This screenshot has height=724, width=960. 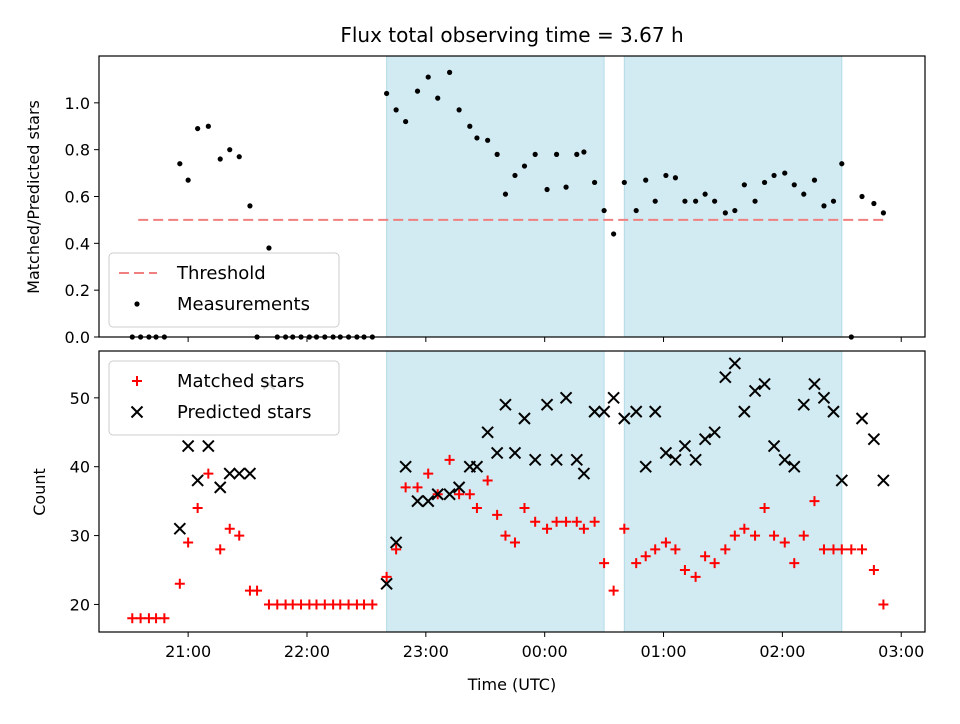 What do you see at coordinates (307, 651) in the screenshot?
I see `x-tick-label: 22:00` at bounding box center [307, 651].